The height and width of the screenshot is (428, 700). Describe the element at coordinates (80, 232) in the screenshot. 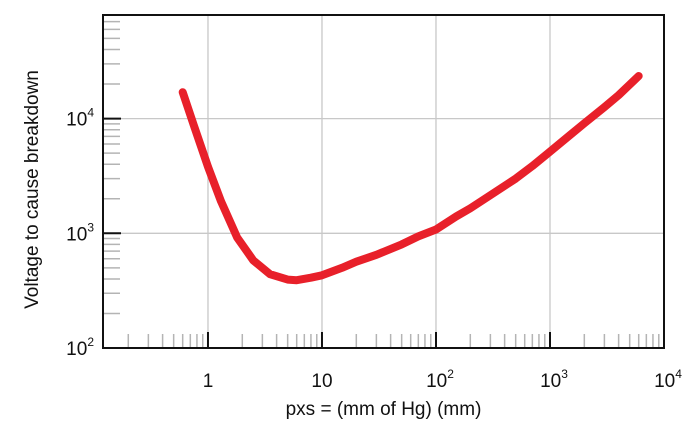

I see `y-tick-label: 10³` at that location.